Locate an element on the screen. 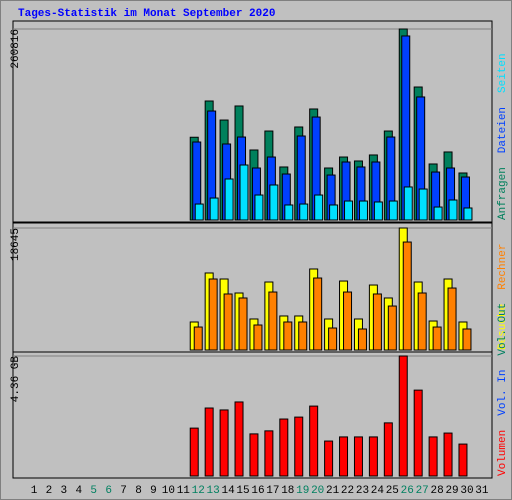  x-tick-label: 12 is located at coordinates (198, 491).